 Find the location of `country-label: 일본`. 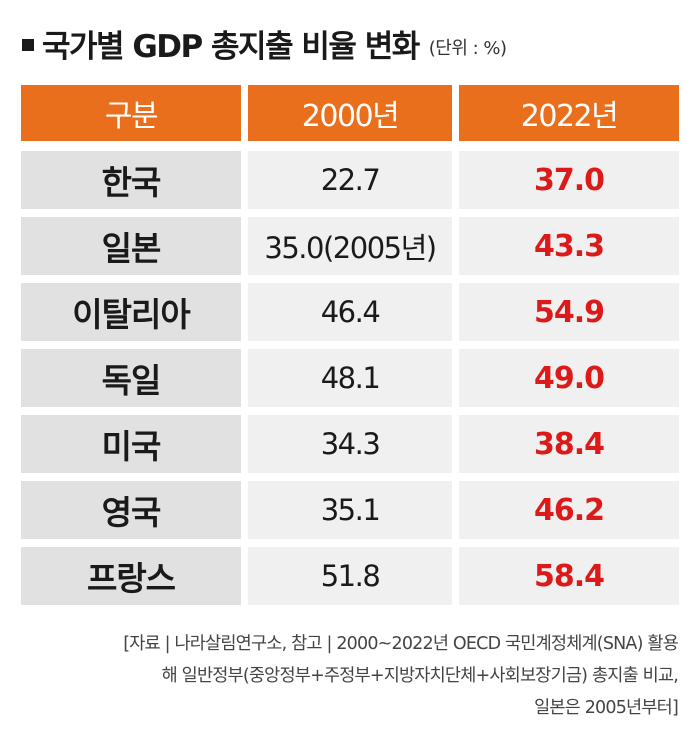

country-label: 일본 is located at coordinates (131, 246).